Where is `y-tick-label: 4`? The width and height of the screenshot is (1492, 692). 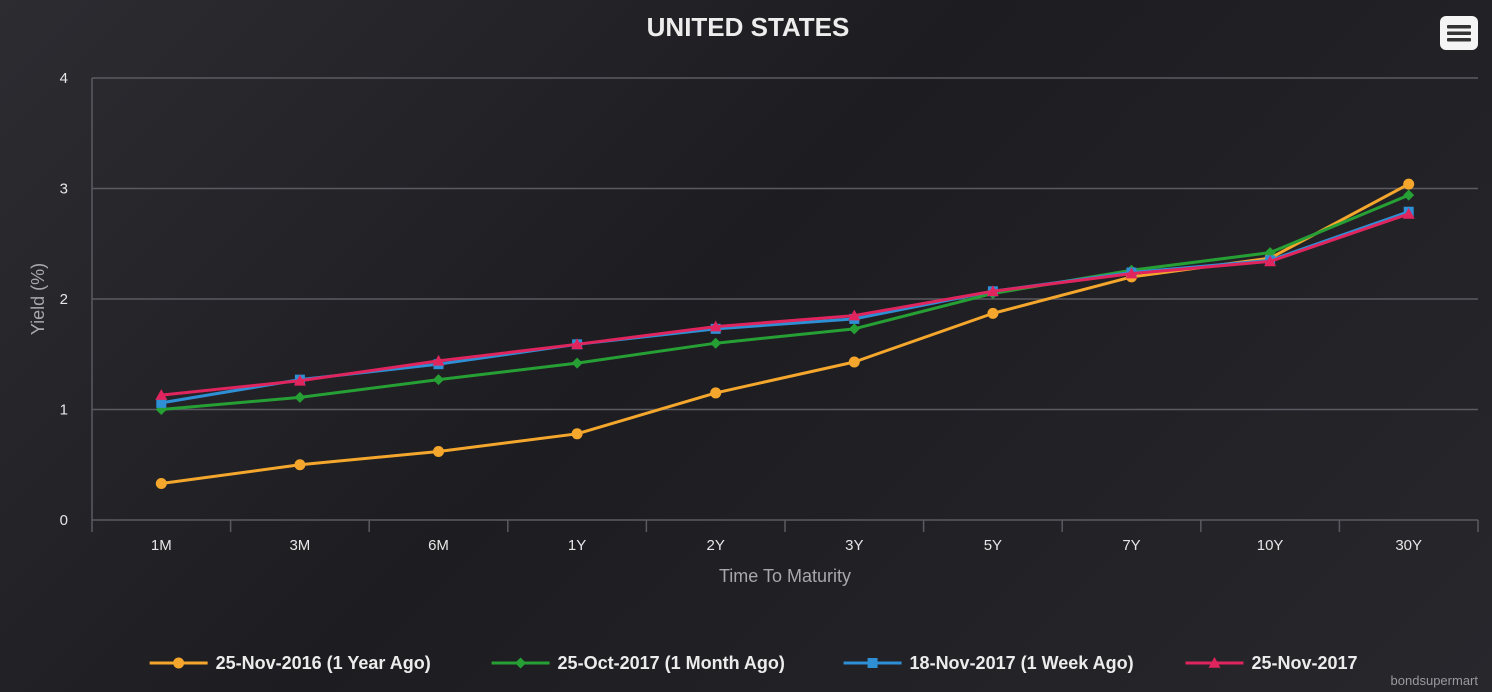
y-tick-label: 4 is located at coordinates (64, 78).